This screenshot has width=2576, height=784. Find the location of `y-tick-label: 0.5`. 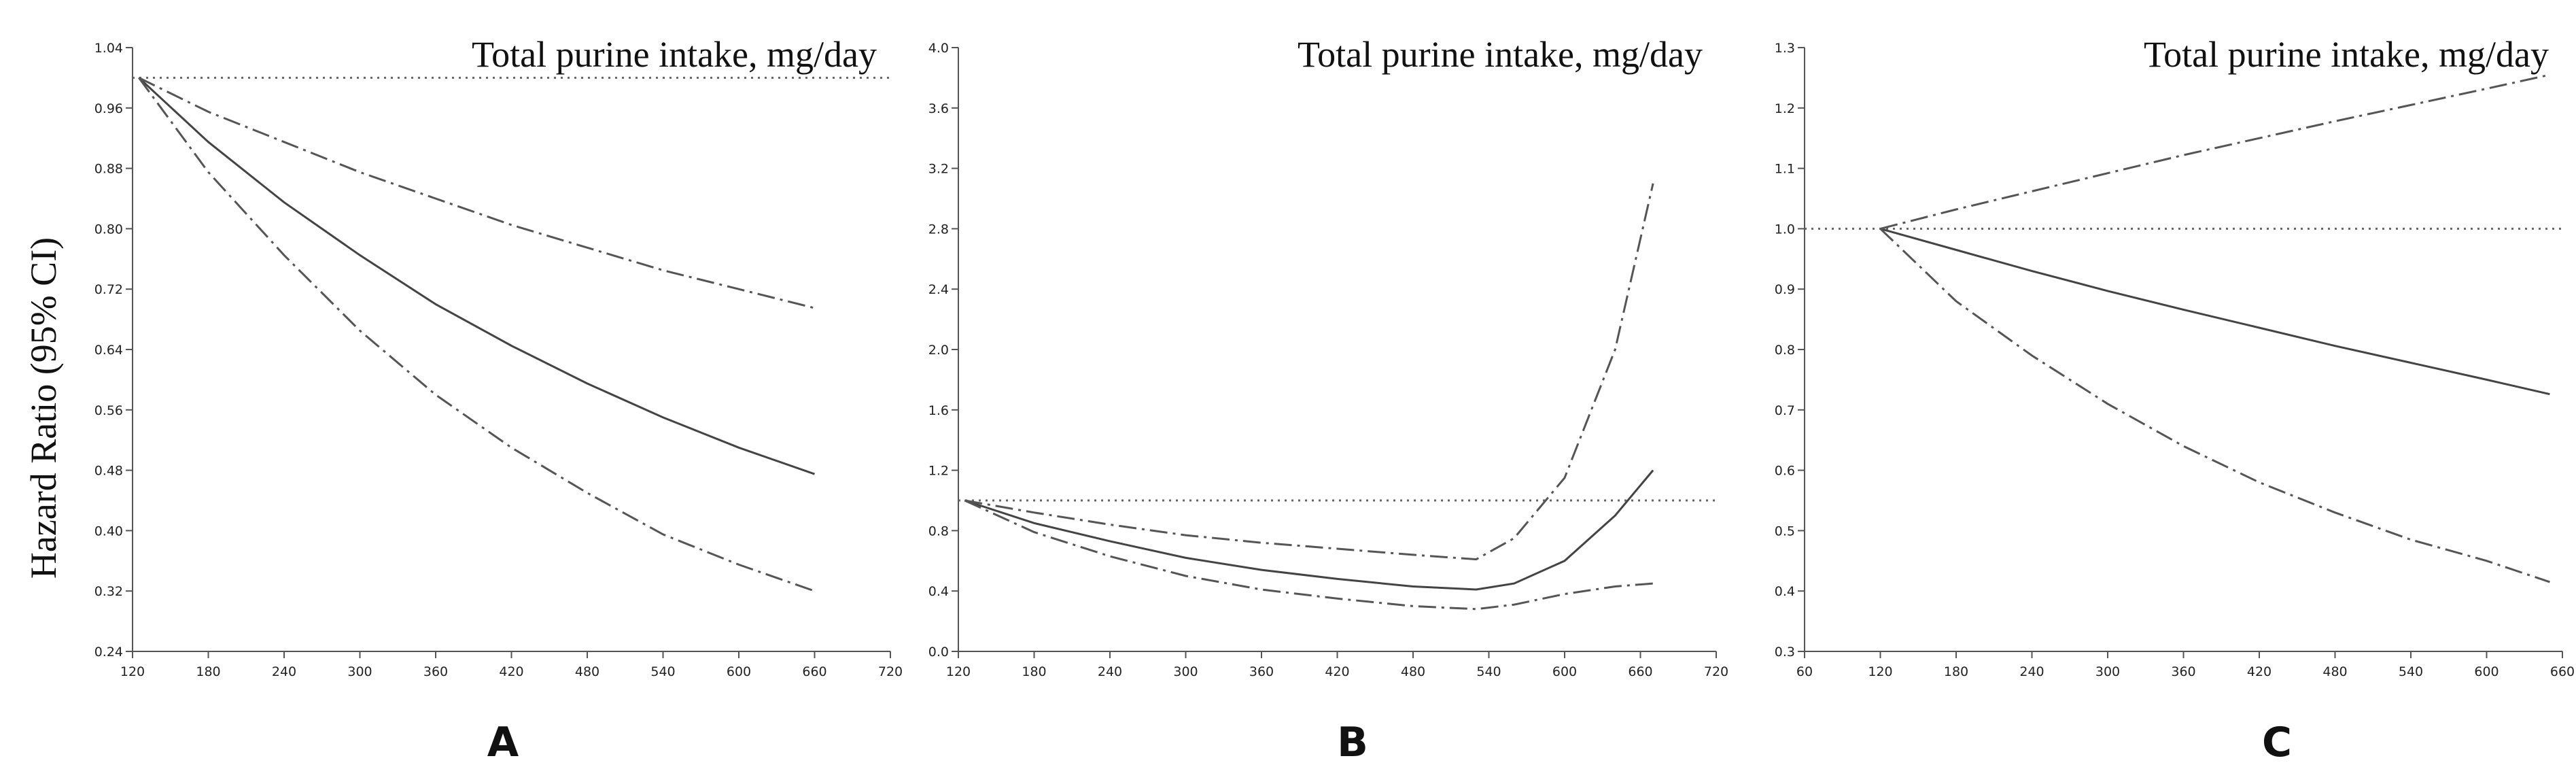

y-tick-label: 0.5 is located at coordinates (1785, 531).